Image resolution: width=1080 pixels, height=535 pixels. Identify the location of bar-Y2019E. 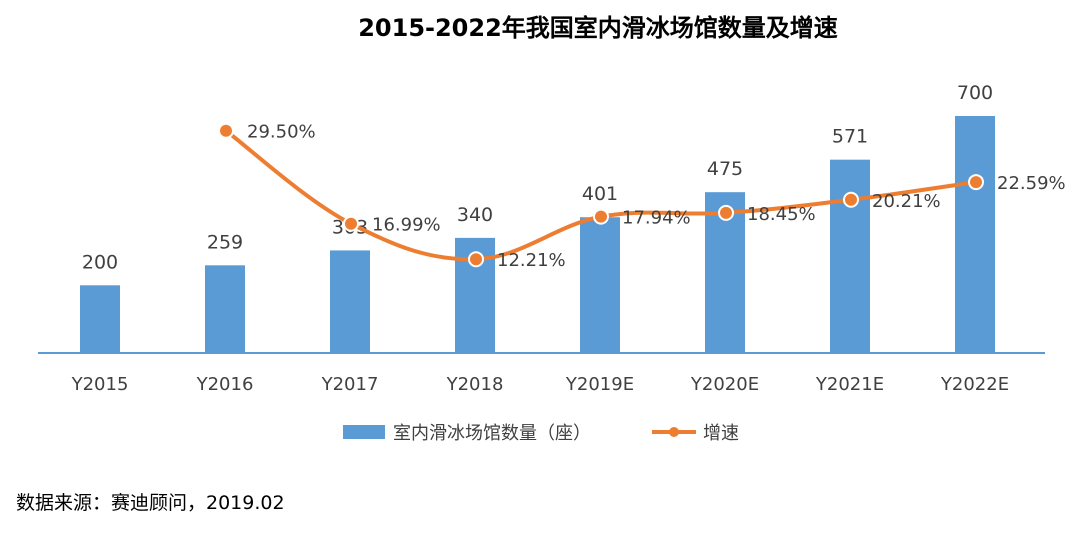
(600, 285).